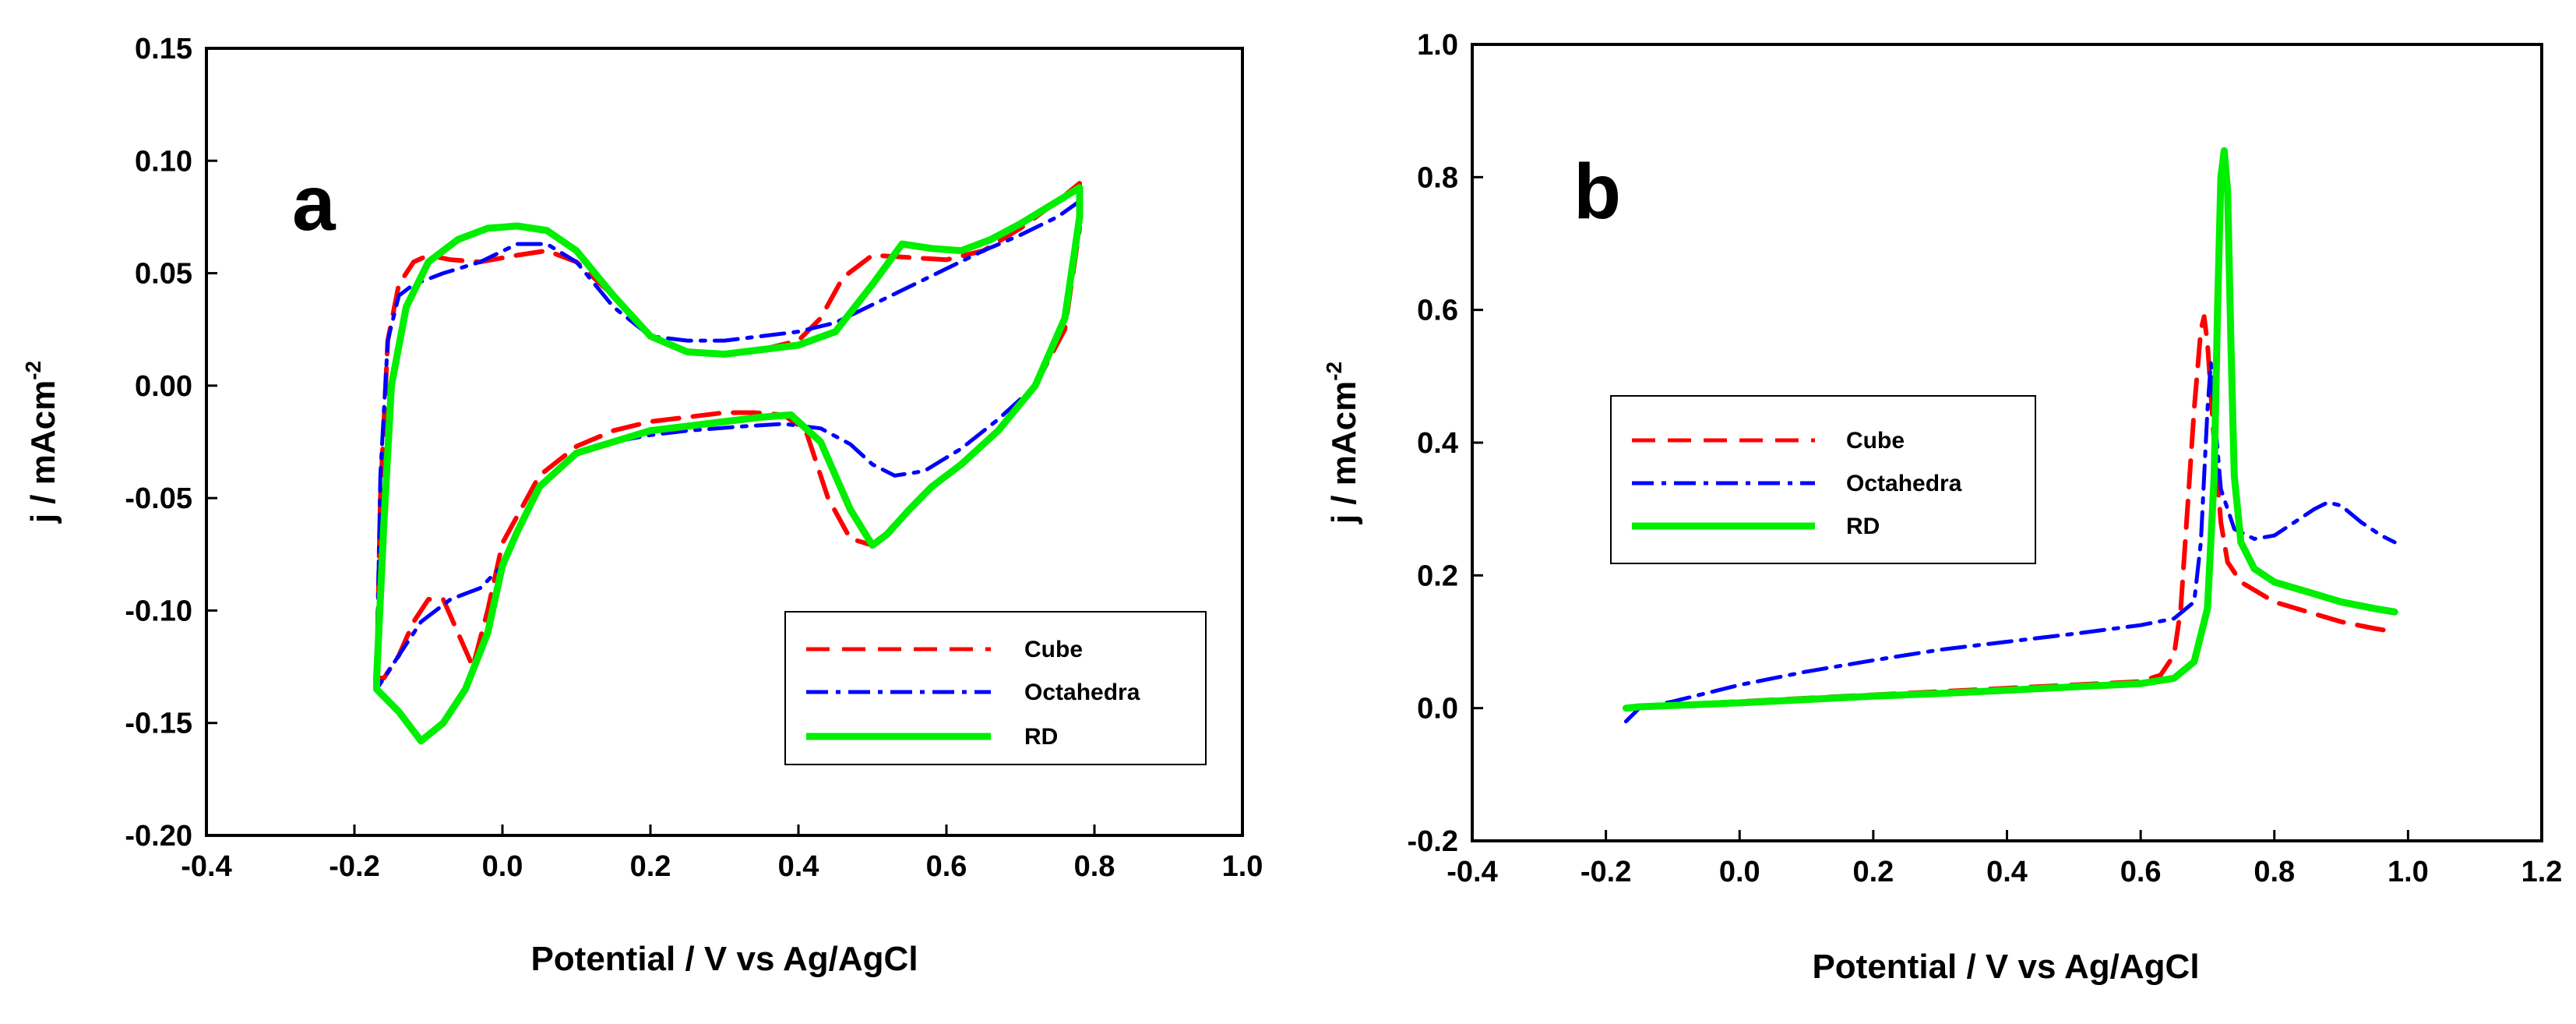 This screenshot has width=2576, height=1024. Describe the element at coordinates (1437, 177) in the screenshot. I see `panel-b-y-tick-label: 0.8` at that location.